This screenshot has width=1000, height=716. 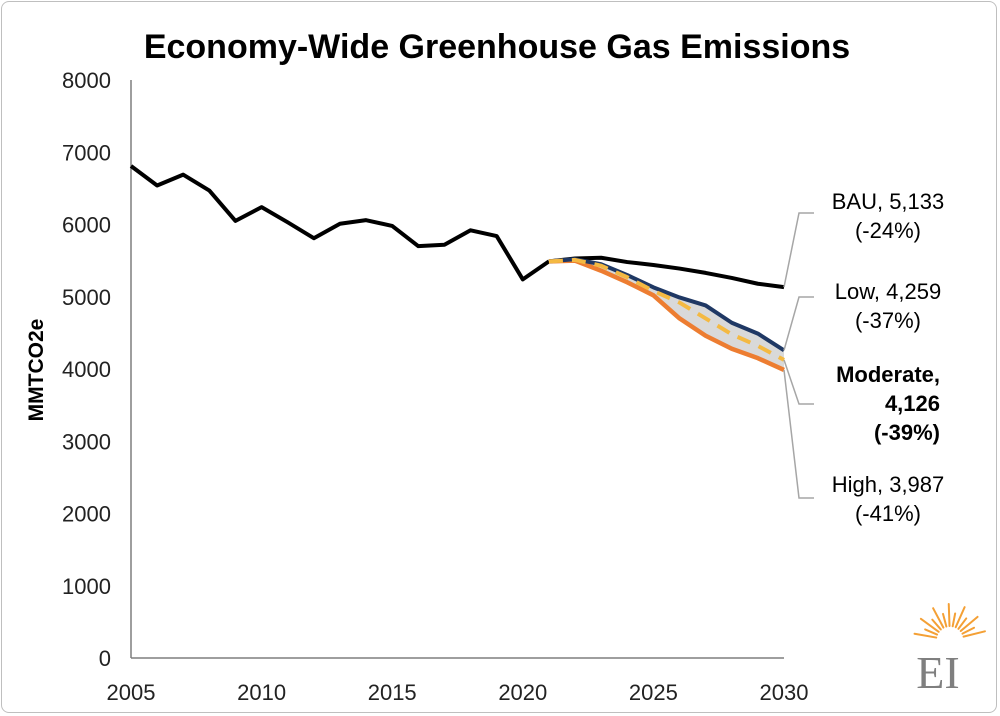 I want to click on y-tick-labels: 0 1000 2000 3000 4000 5000 6000 7000 8000, so click(x=86, y=369).